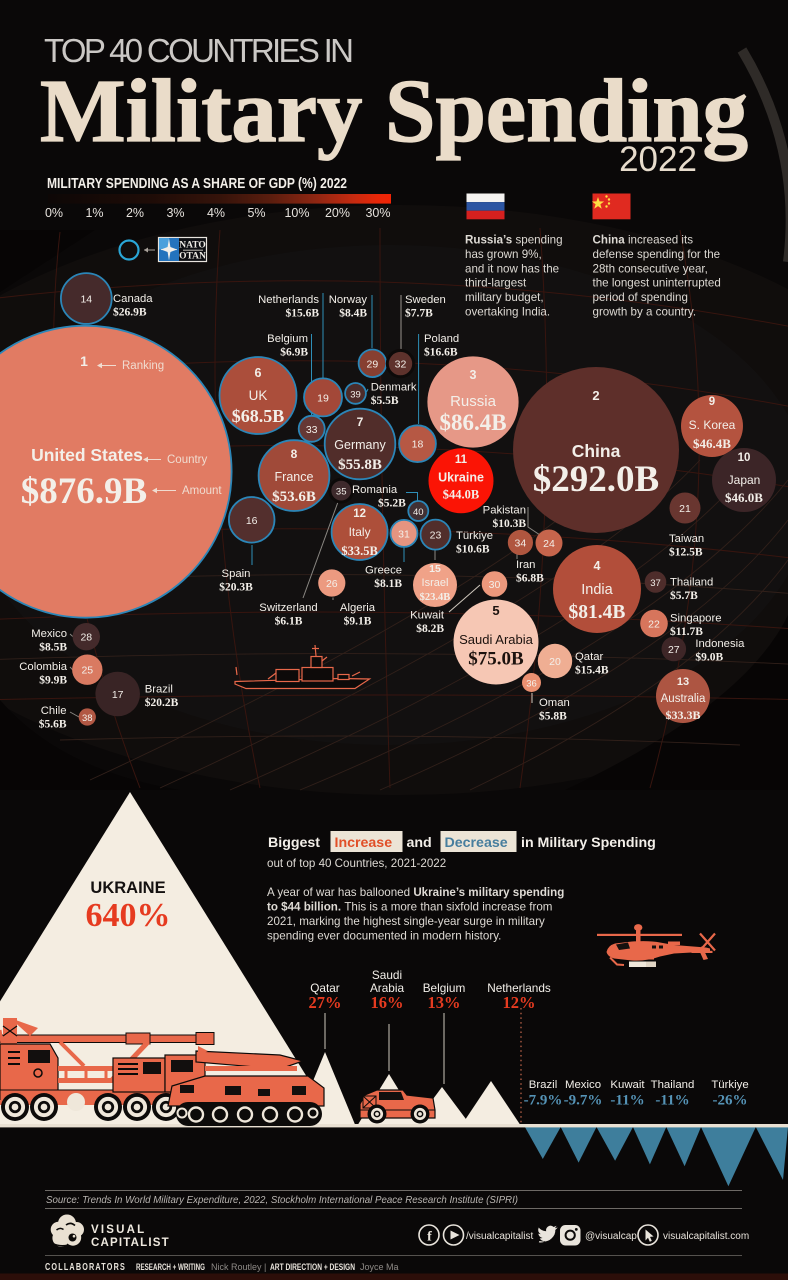  What do you see at coordinates (696, 619) in the screenshot?
I see `svg-text: Singapore` at bounding box center [696, 619].